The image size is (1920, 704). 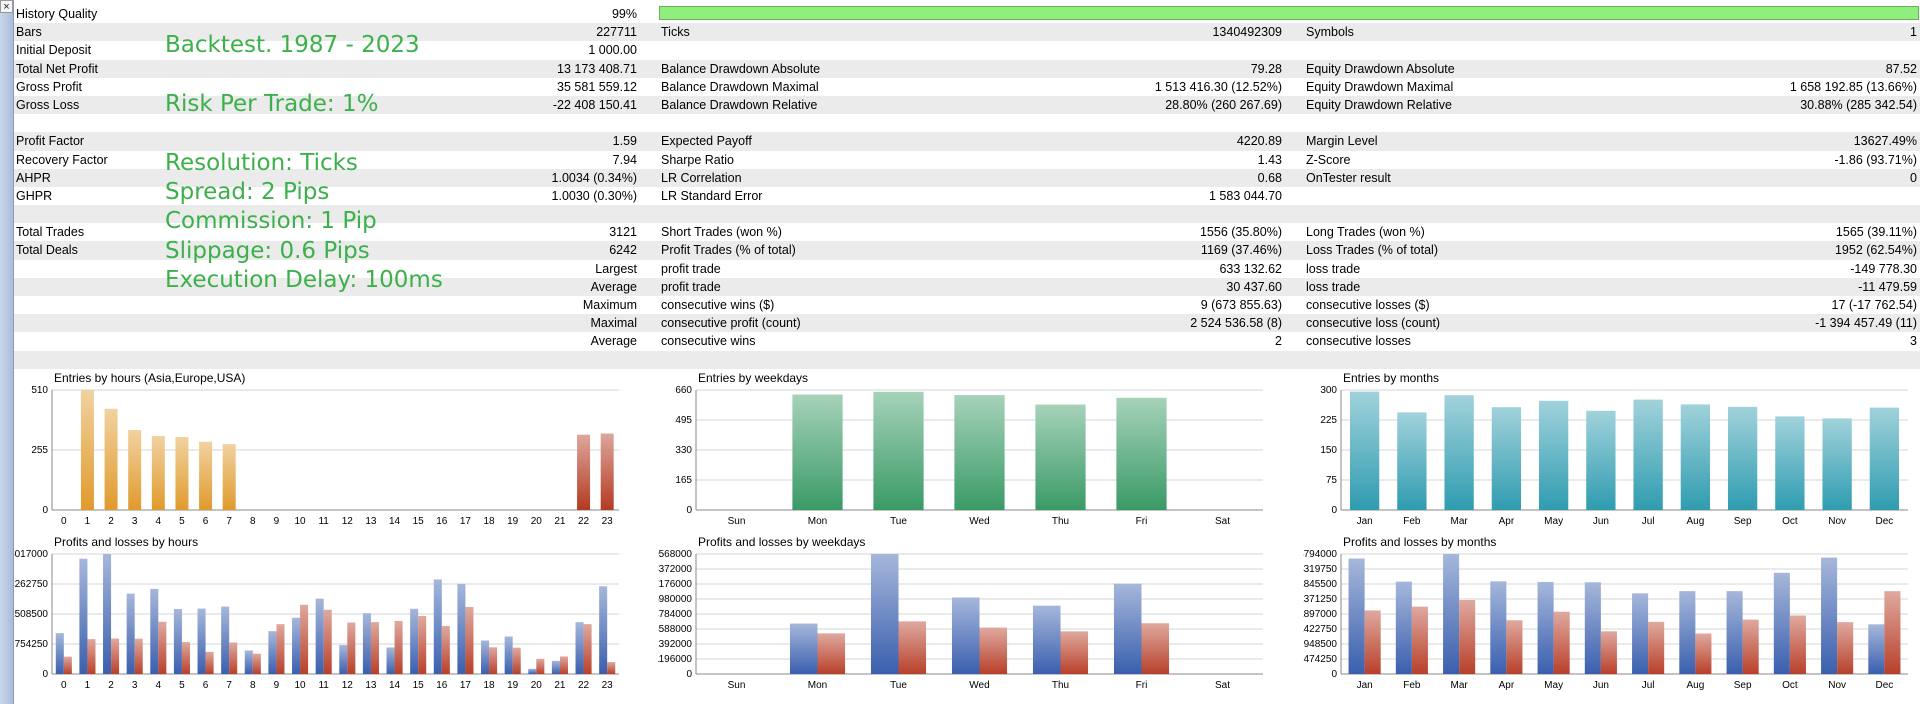 I want to click on x-tick-label: Nov, so click(x=1837, y=521).